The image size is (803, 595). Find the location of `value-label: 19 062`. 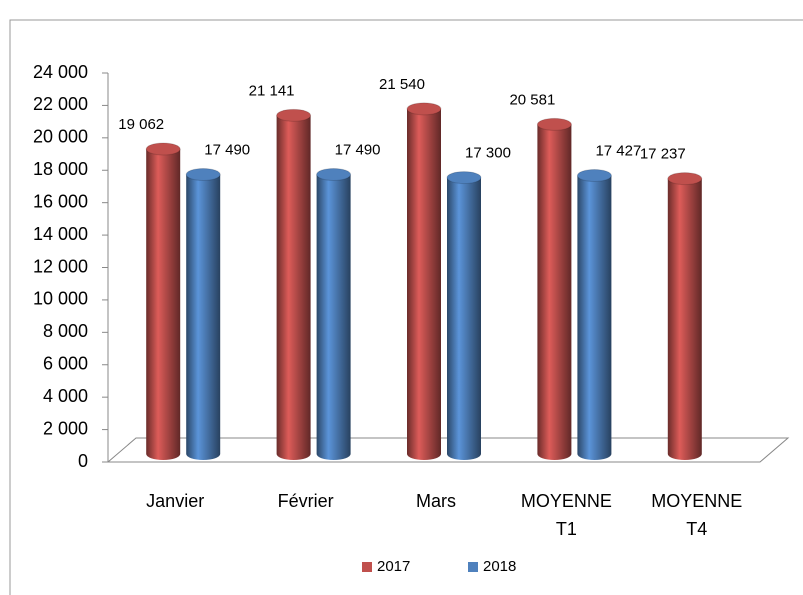

value-label: 19 062 is located at coordinates (141, 124).